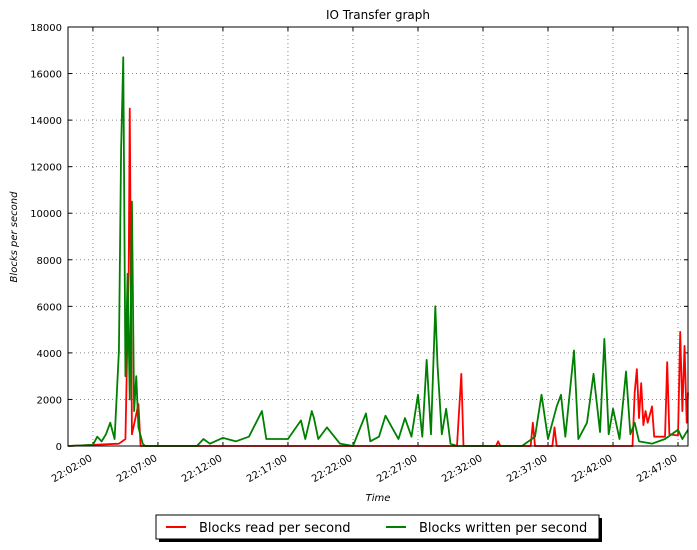  What do you see at coordinates (275, 528) in the screenshot?
I see `legend-label: Blocks read per second` at bounding box center [275, 528].